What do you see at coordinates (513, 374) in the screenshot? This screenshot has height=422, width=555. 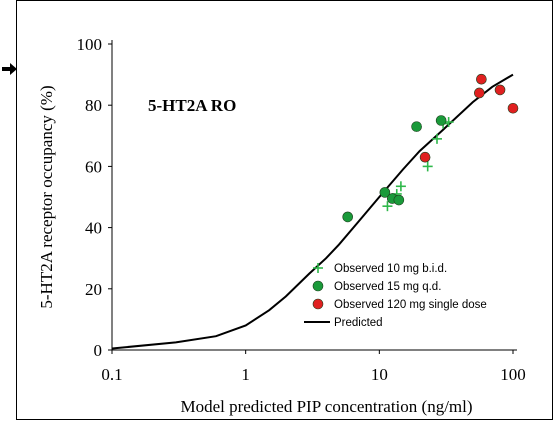 I see `x-tick-label: 100` at bounding box center [513, 374].